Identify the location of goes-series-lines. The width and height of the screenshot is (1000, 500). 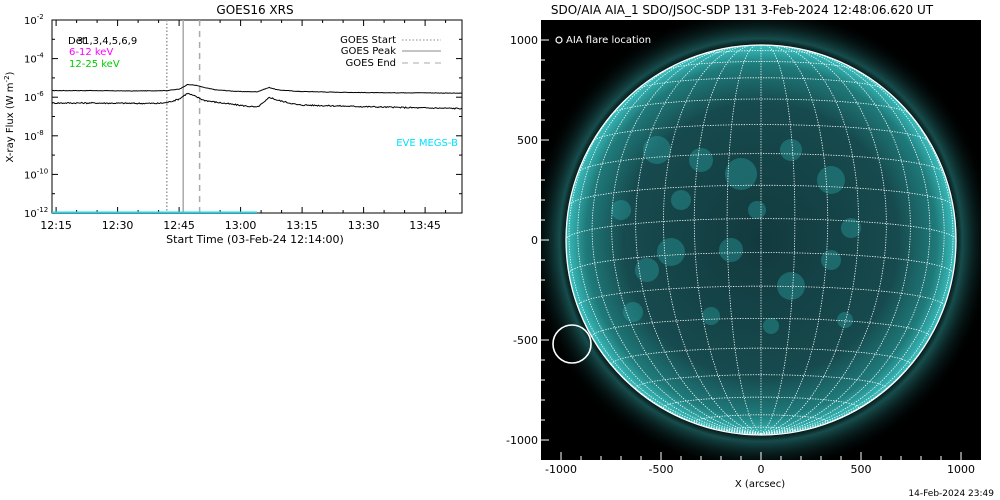
(257, 148).